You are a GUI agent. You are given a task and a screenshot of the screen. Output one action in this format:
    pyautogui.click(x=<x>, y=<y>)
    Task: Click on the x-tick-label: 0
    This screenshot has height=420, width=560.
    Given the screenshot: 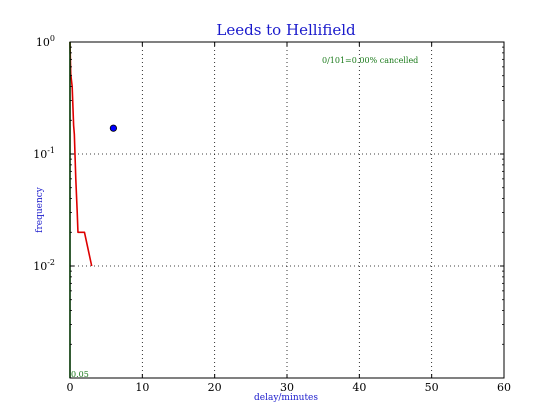 What is the action you would take?
    pyautogui.click(x=70, y=387)
    